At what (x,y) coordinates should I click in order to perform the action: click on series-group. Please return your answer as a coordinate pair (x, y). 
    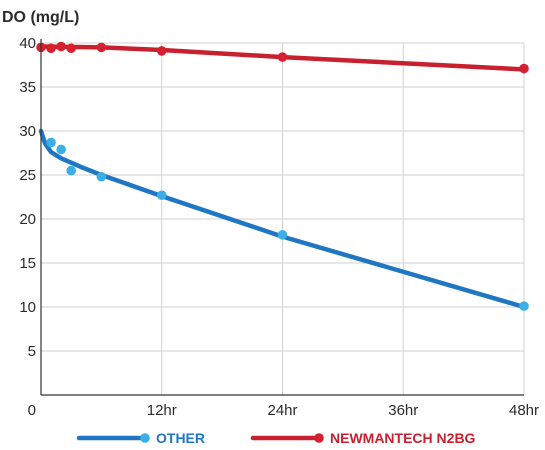
    Looking at the image, I should click on (282, 57).